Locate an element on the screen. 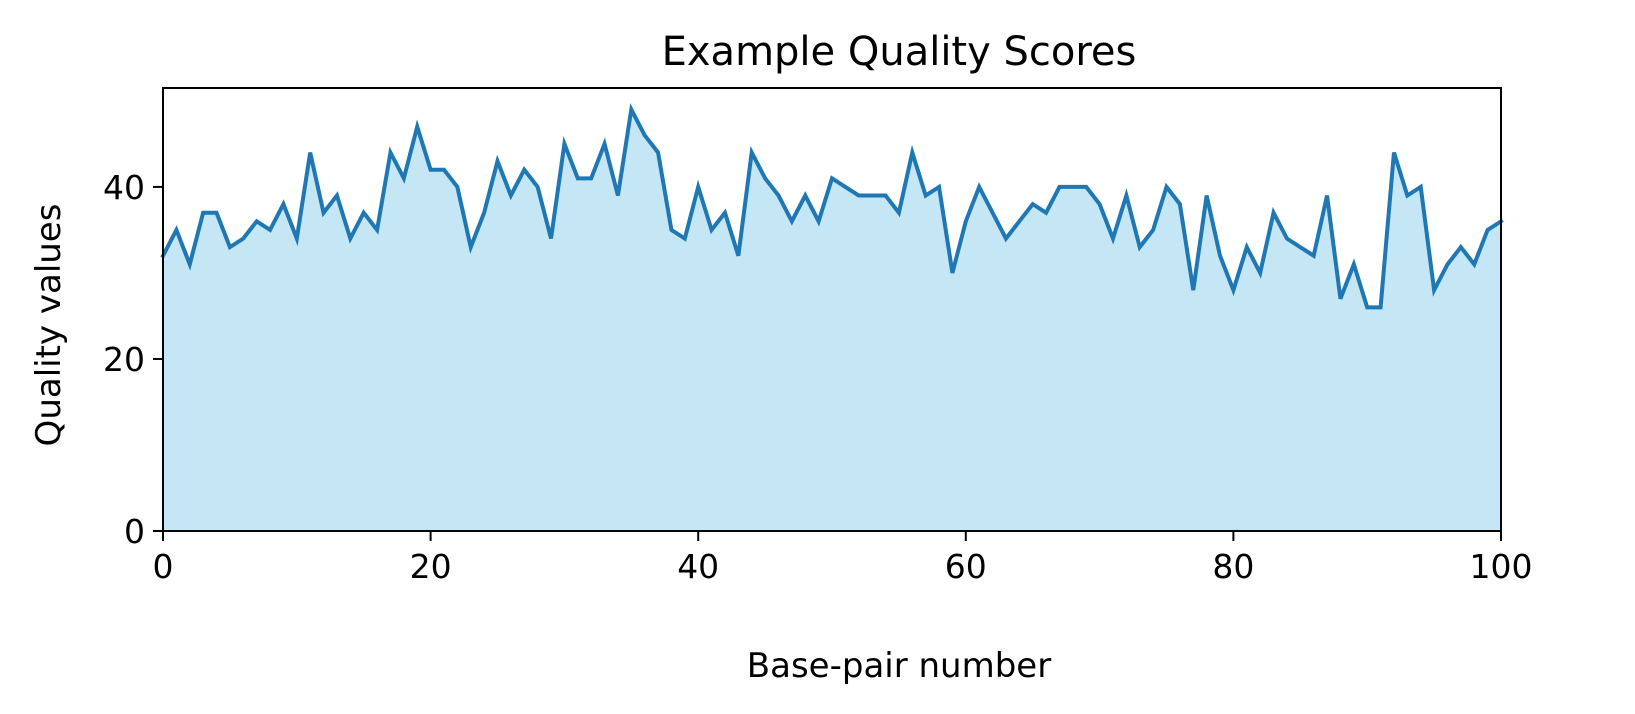  y-axis-label: Quality values is located at coordinates (49, 325).